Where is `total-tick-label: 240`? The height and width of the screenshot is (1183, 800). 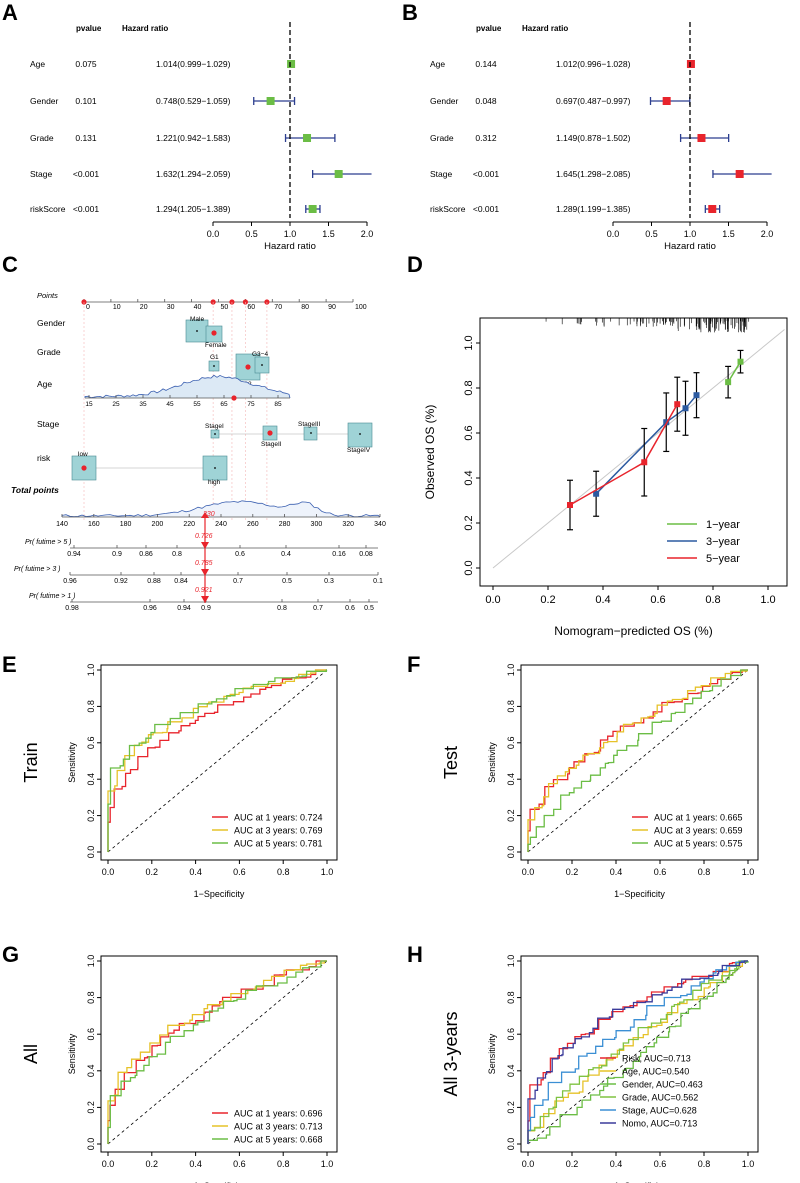 total-tick-label: 240 is located at coordinates (221, 524).